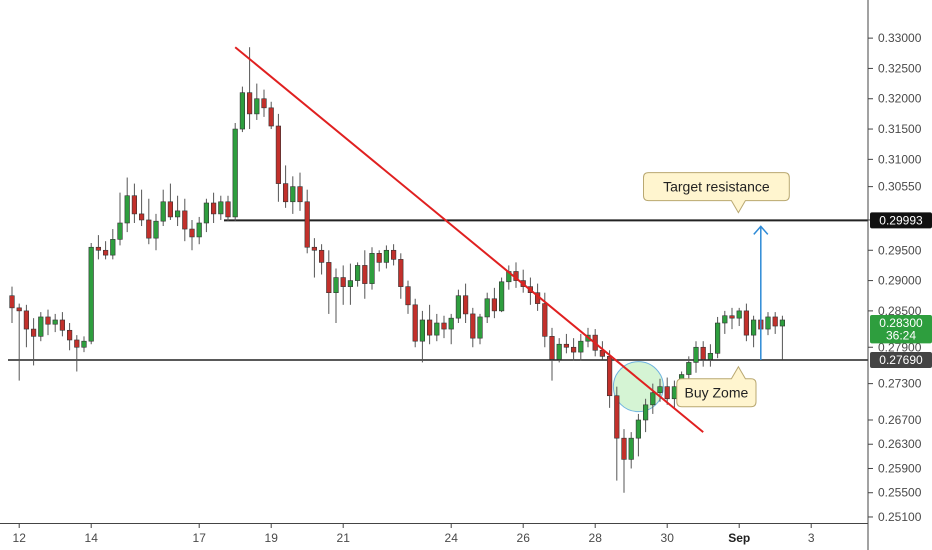 The width and height of the screenshot is (932, 550). I want to click on price-badge: 36:24, so click(901, 335).